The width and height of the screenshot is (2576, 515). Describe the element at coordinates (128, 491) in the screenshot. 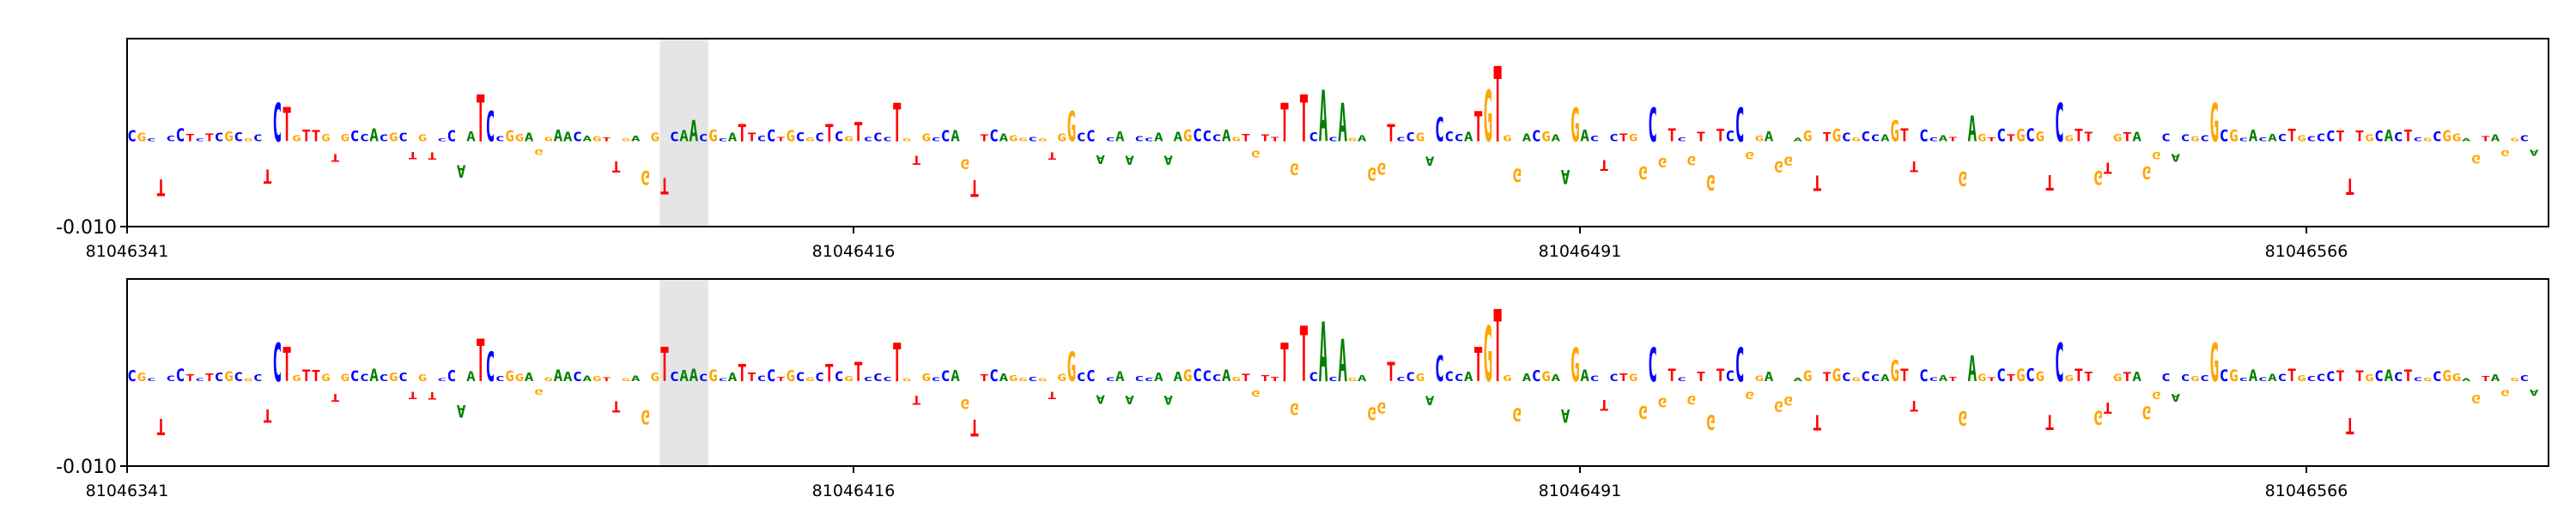

I see `x-tick-label: 81046341` at that location.